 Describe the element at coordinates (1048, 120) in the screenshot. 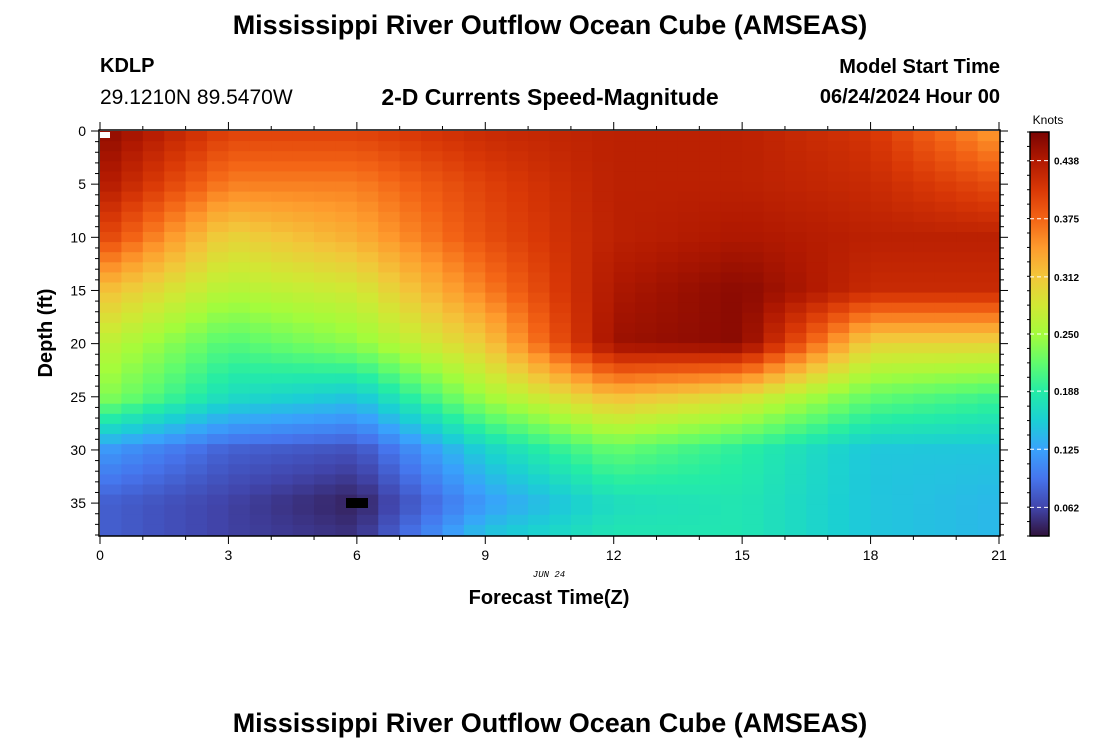

I see `colorbar-title: Knots` at that location.